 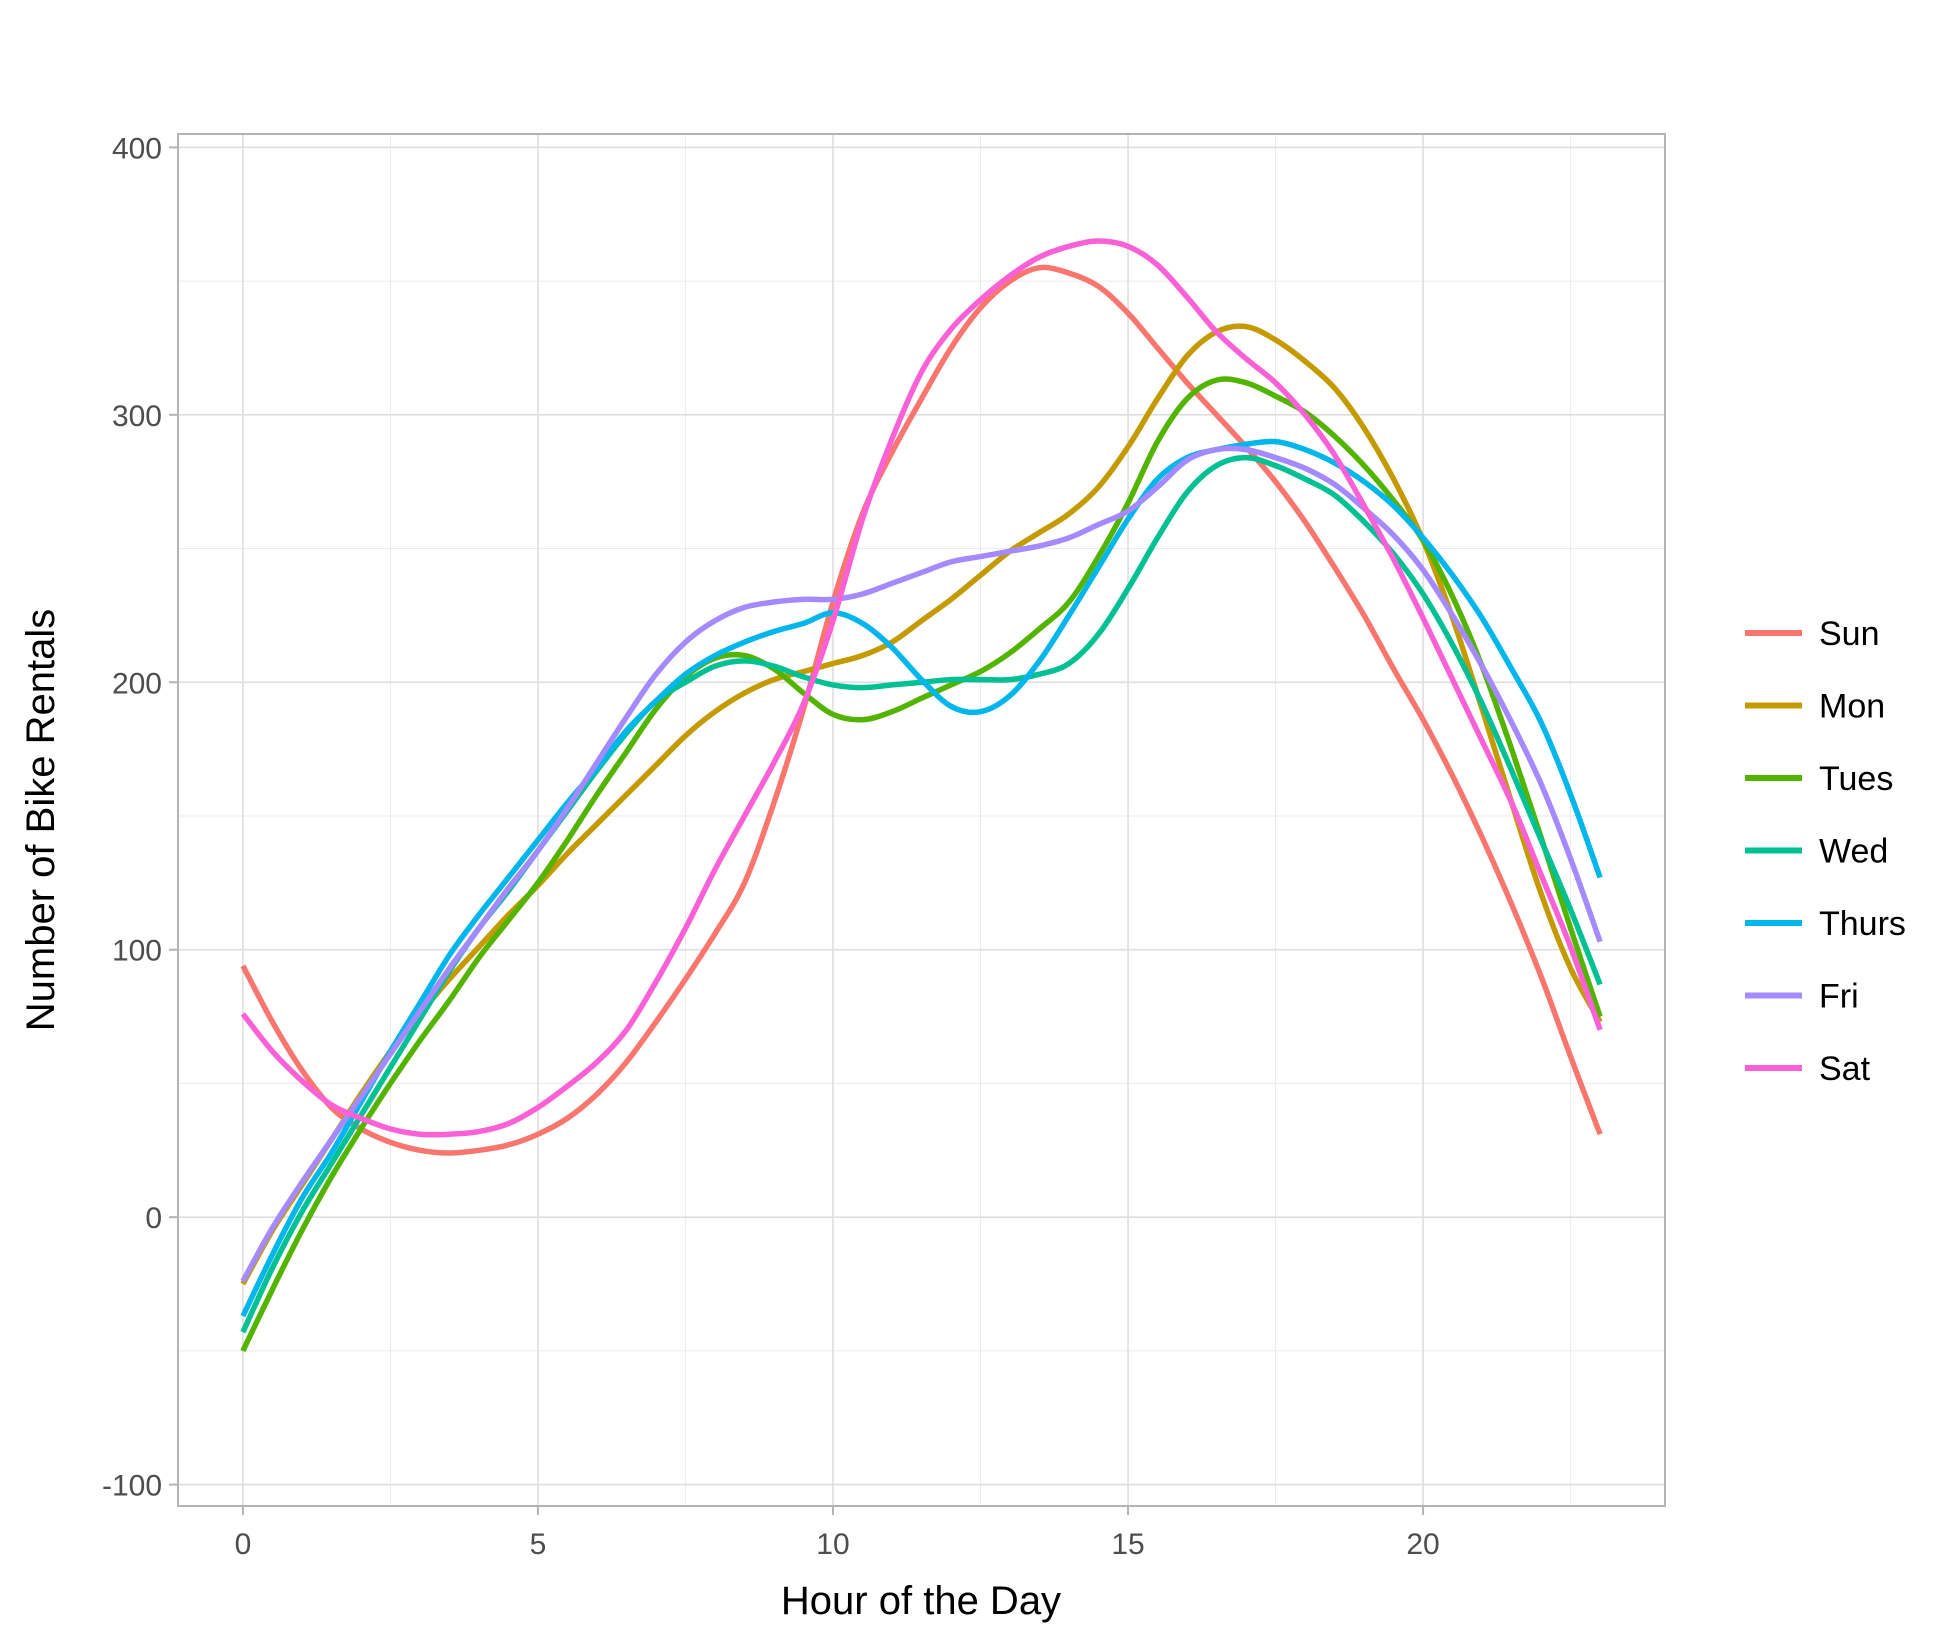 I want to click on x-tick-label: 15, so click(x=1127, y=1544).